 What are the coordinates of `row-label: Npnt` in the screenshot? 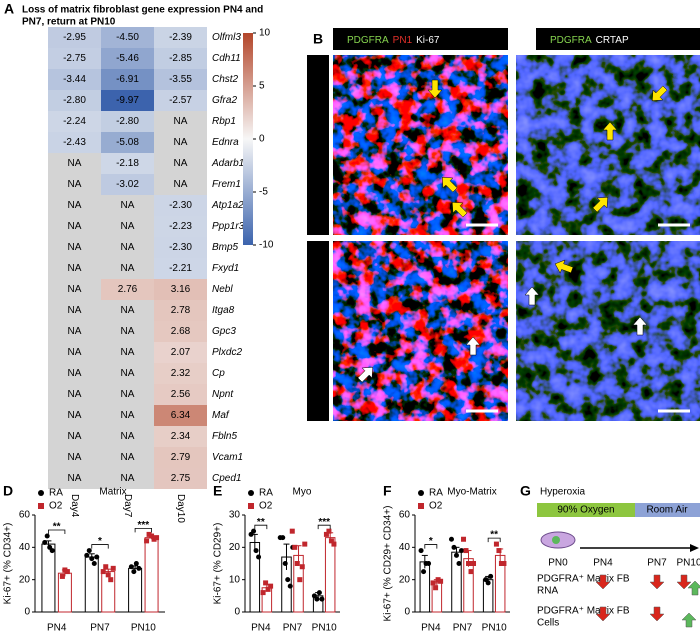 It's located at (223, 394).